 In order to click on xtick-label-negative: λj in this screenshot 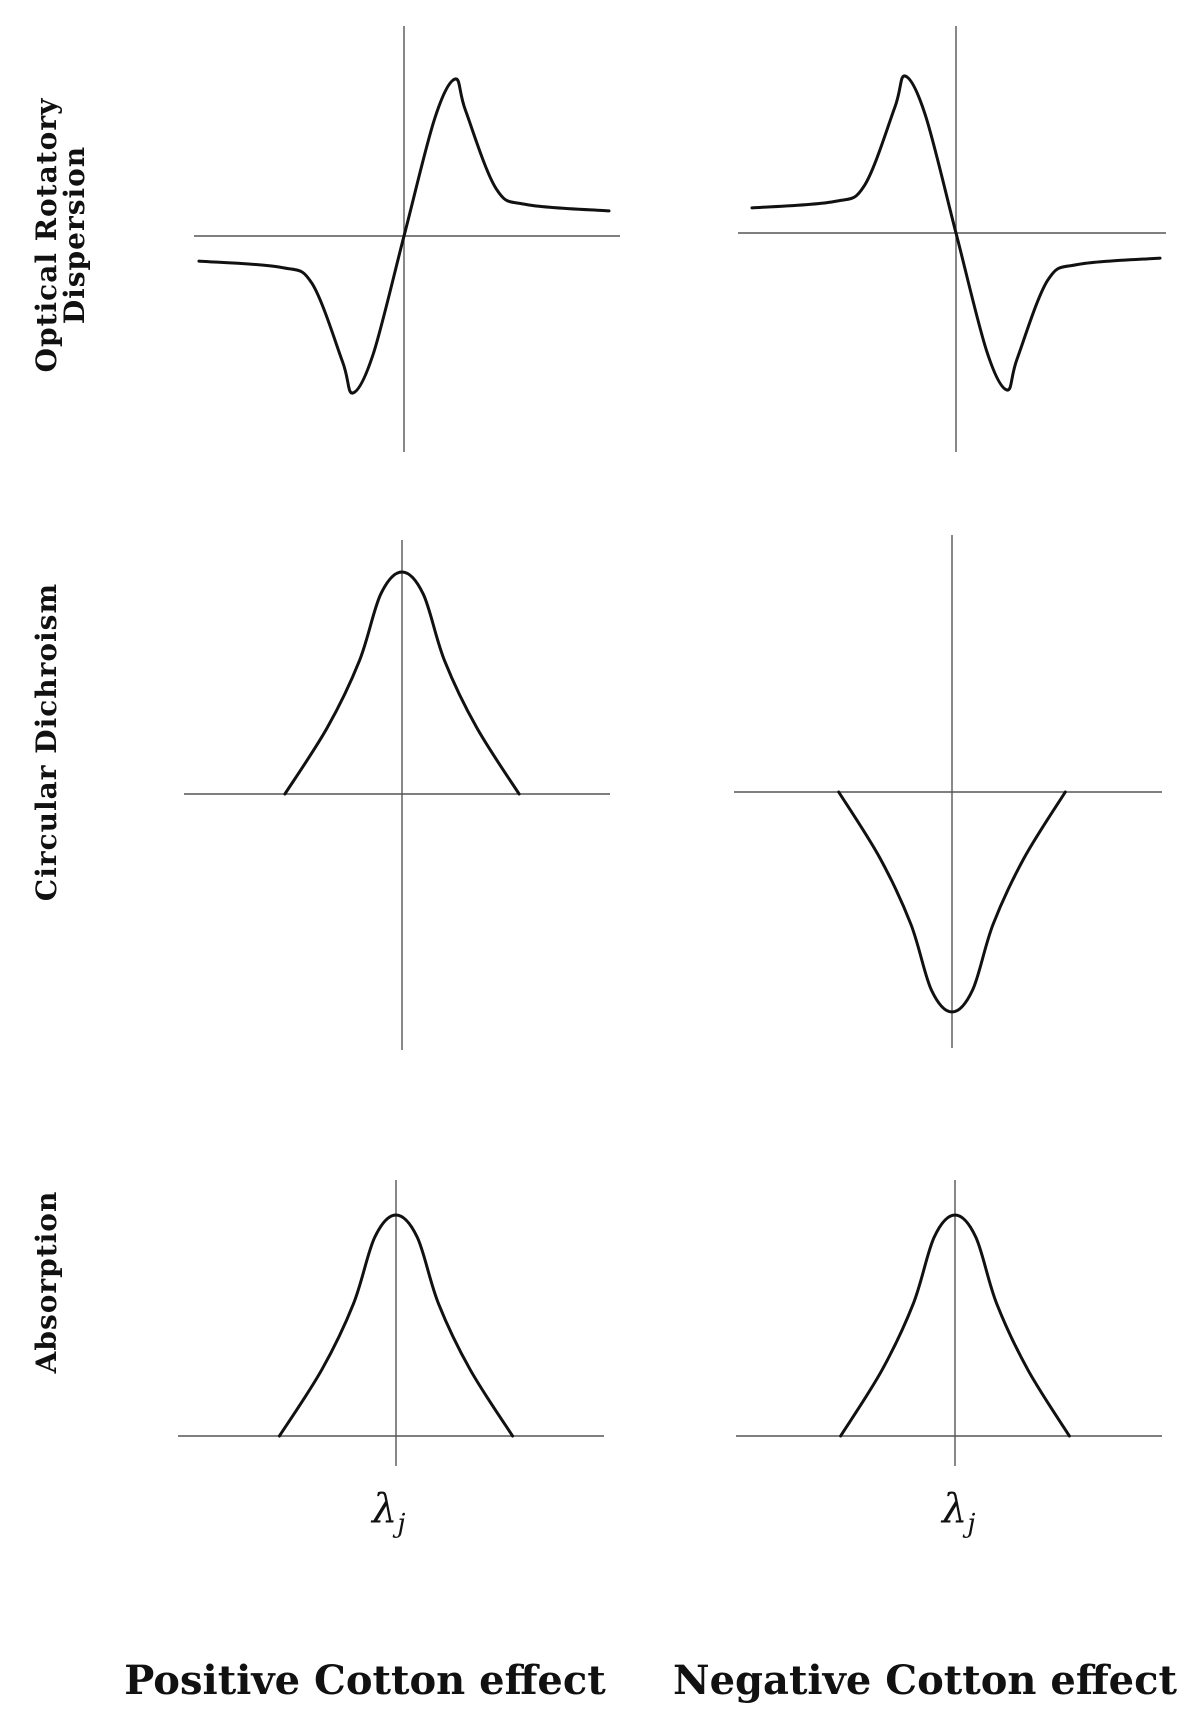, I will do `click(957, 1512)`.